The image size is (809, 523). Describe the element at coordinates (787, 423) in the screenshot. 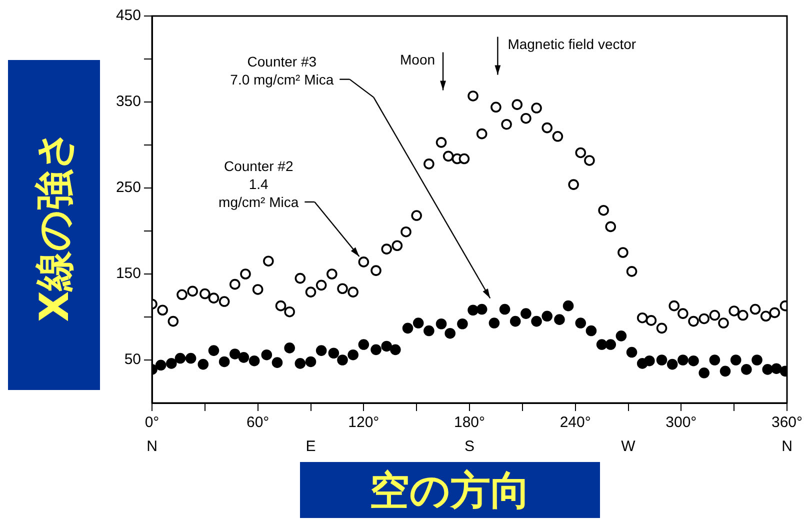

I see `x-tick-label: 360°` at that location.